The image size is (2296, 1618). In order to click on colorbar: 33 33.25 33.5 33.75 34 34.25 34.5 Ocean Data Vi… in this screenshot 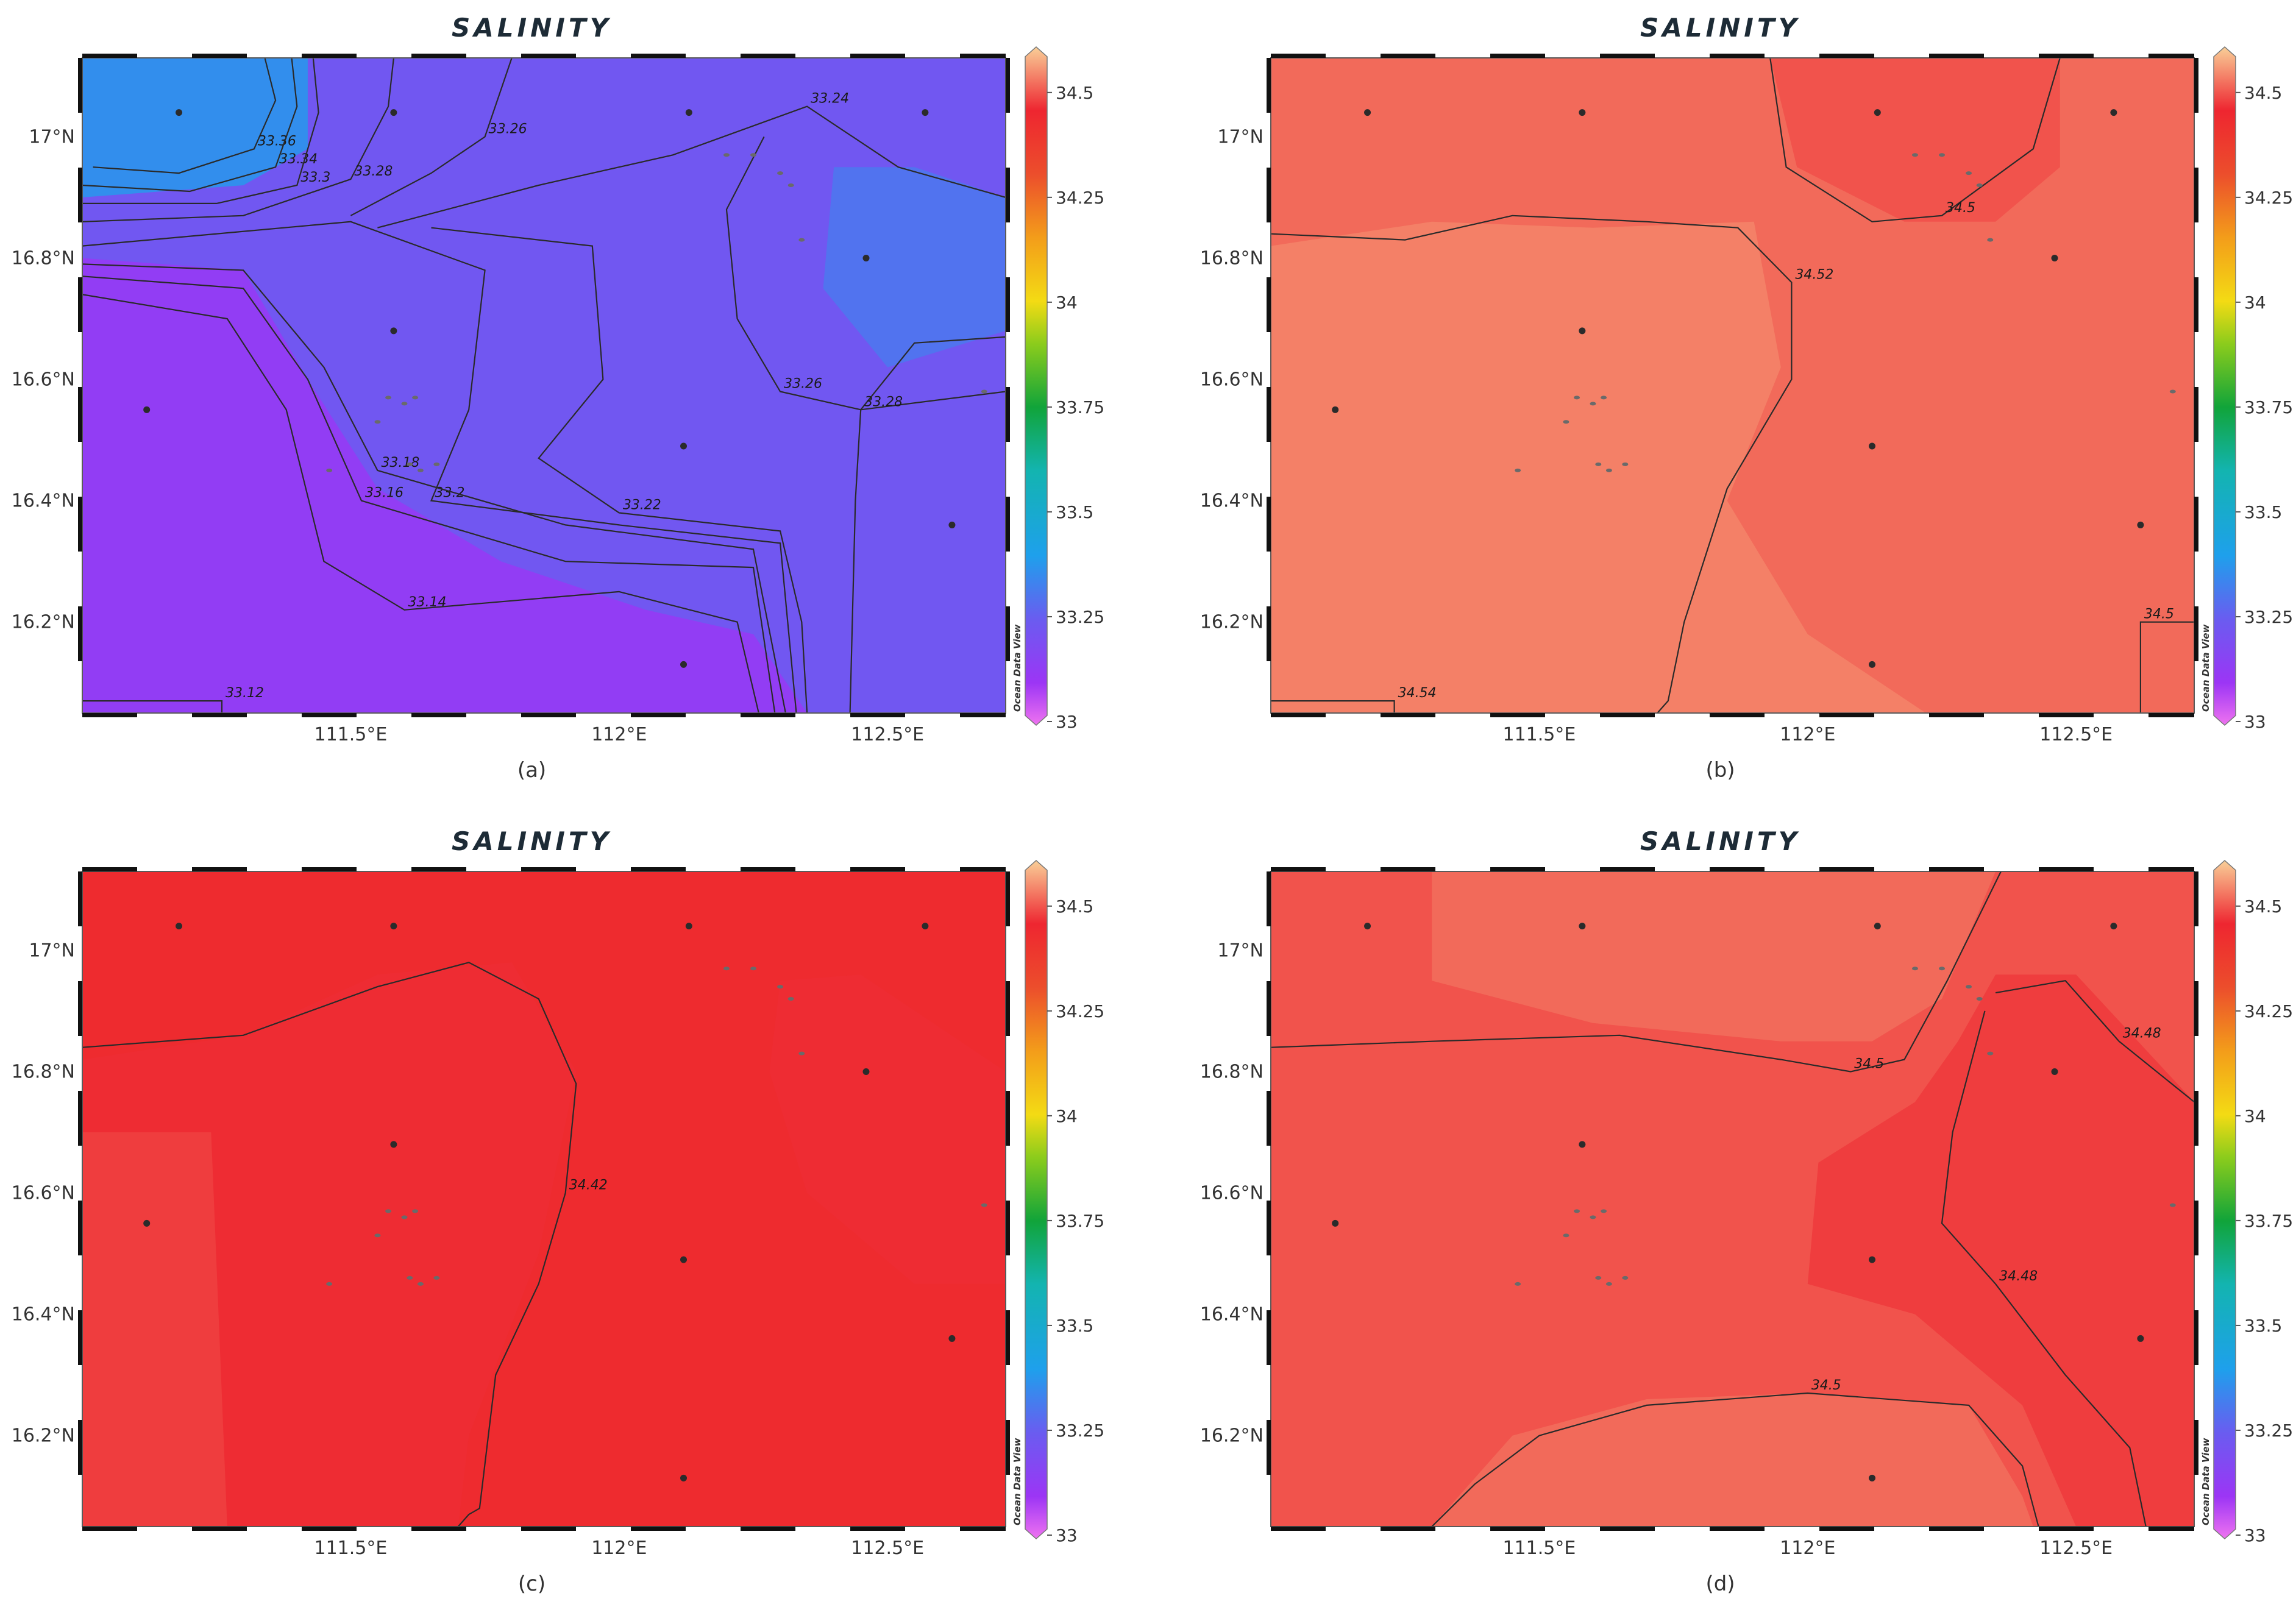, I will do `click(2246, 1202)`.